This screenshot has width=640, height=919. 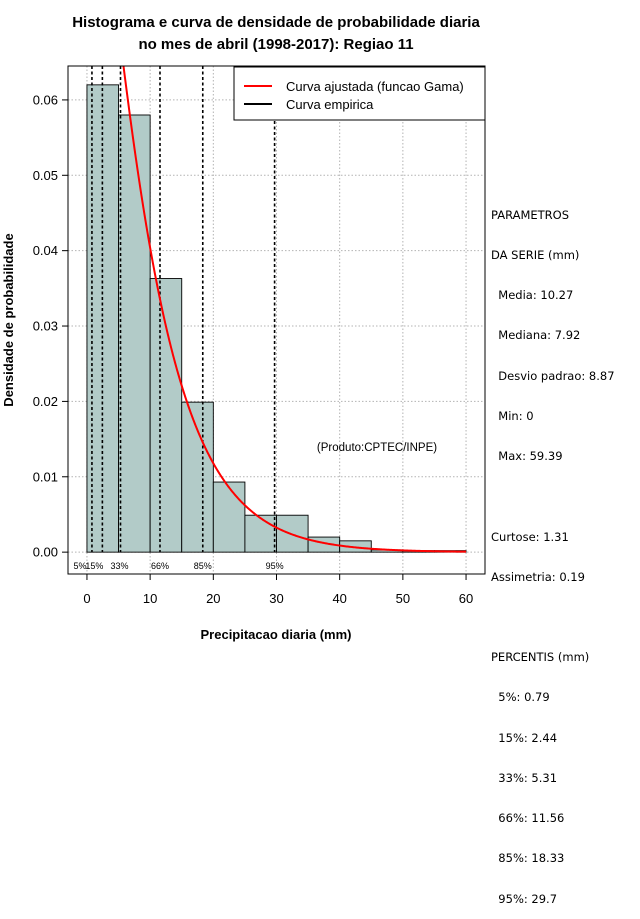 What do you see at coordinates (45, 552) in the screenshot?
I see `y-tick-label: 0.00` at bounding box center [45, 552].